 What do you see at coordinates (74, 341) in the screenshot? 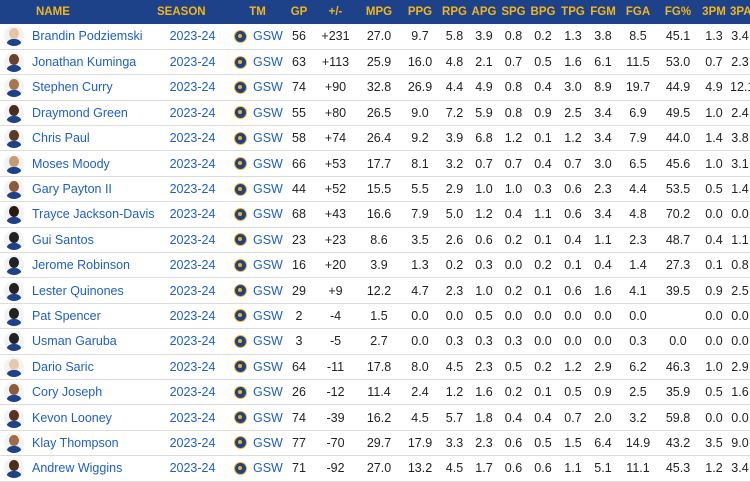
I see `player-name-link: Usman Garuba` at bounding box center [74, 341].